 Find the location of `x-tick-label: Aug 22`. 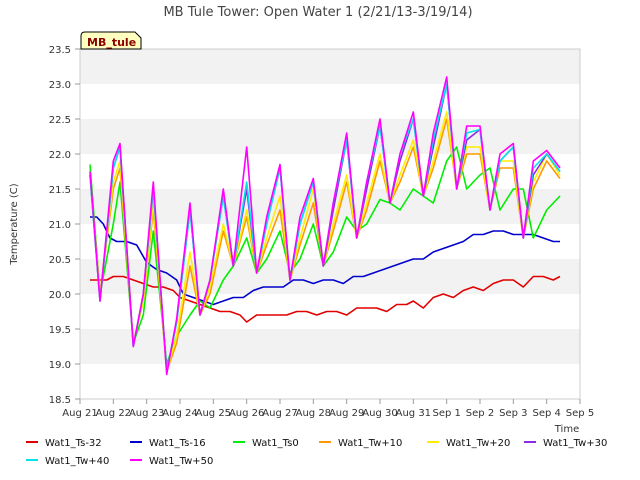

x-tick-label: Aug 22 is located at coordinates (113, 413).